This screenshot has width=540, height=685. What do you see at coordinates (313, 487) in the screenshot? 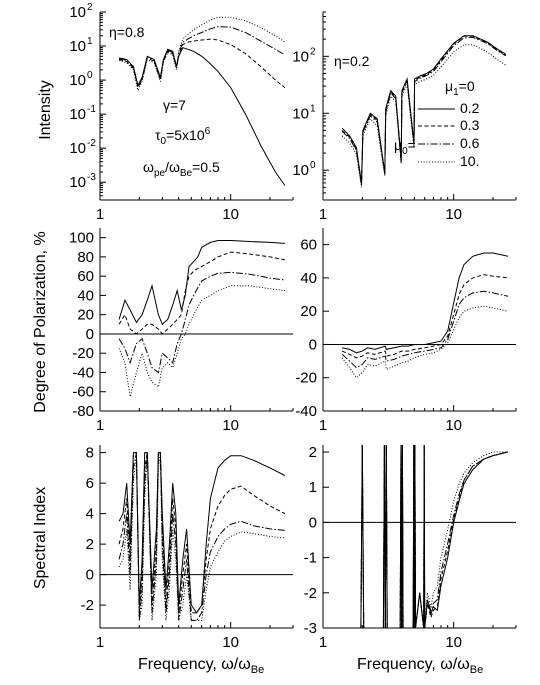
I see `y-tick-label: 1` at bounding box center [313, 487].